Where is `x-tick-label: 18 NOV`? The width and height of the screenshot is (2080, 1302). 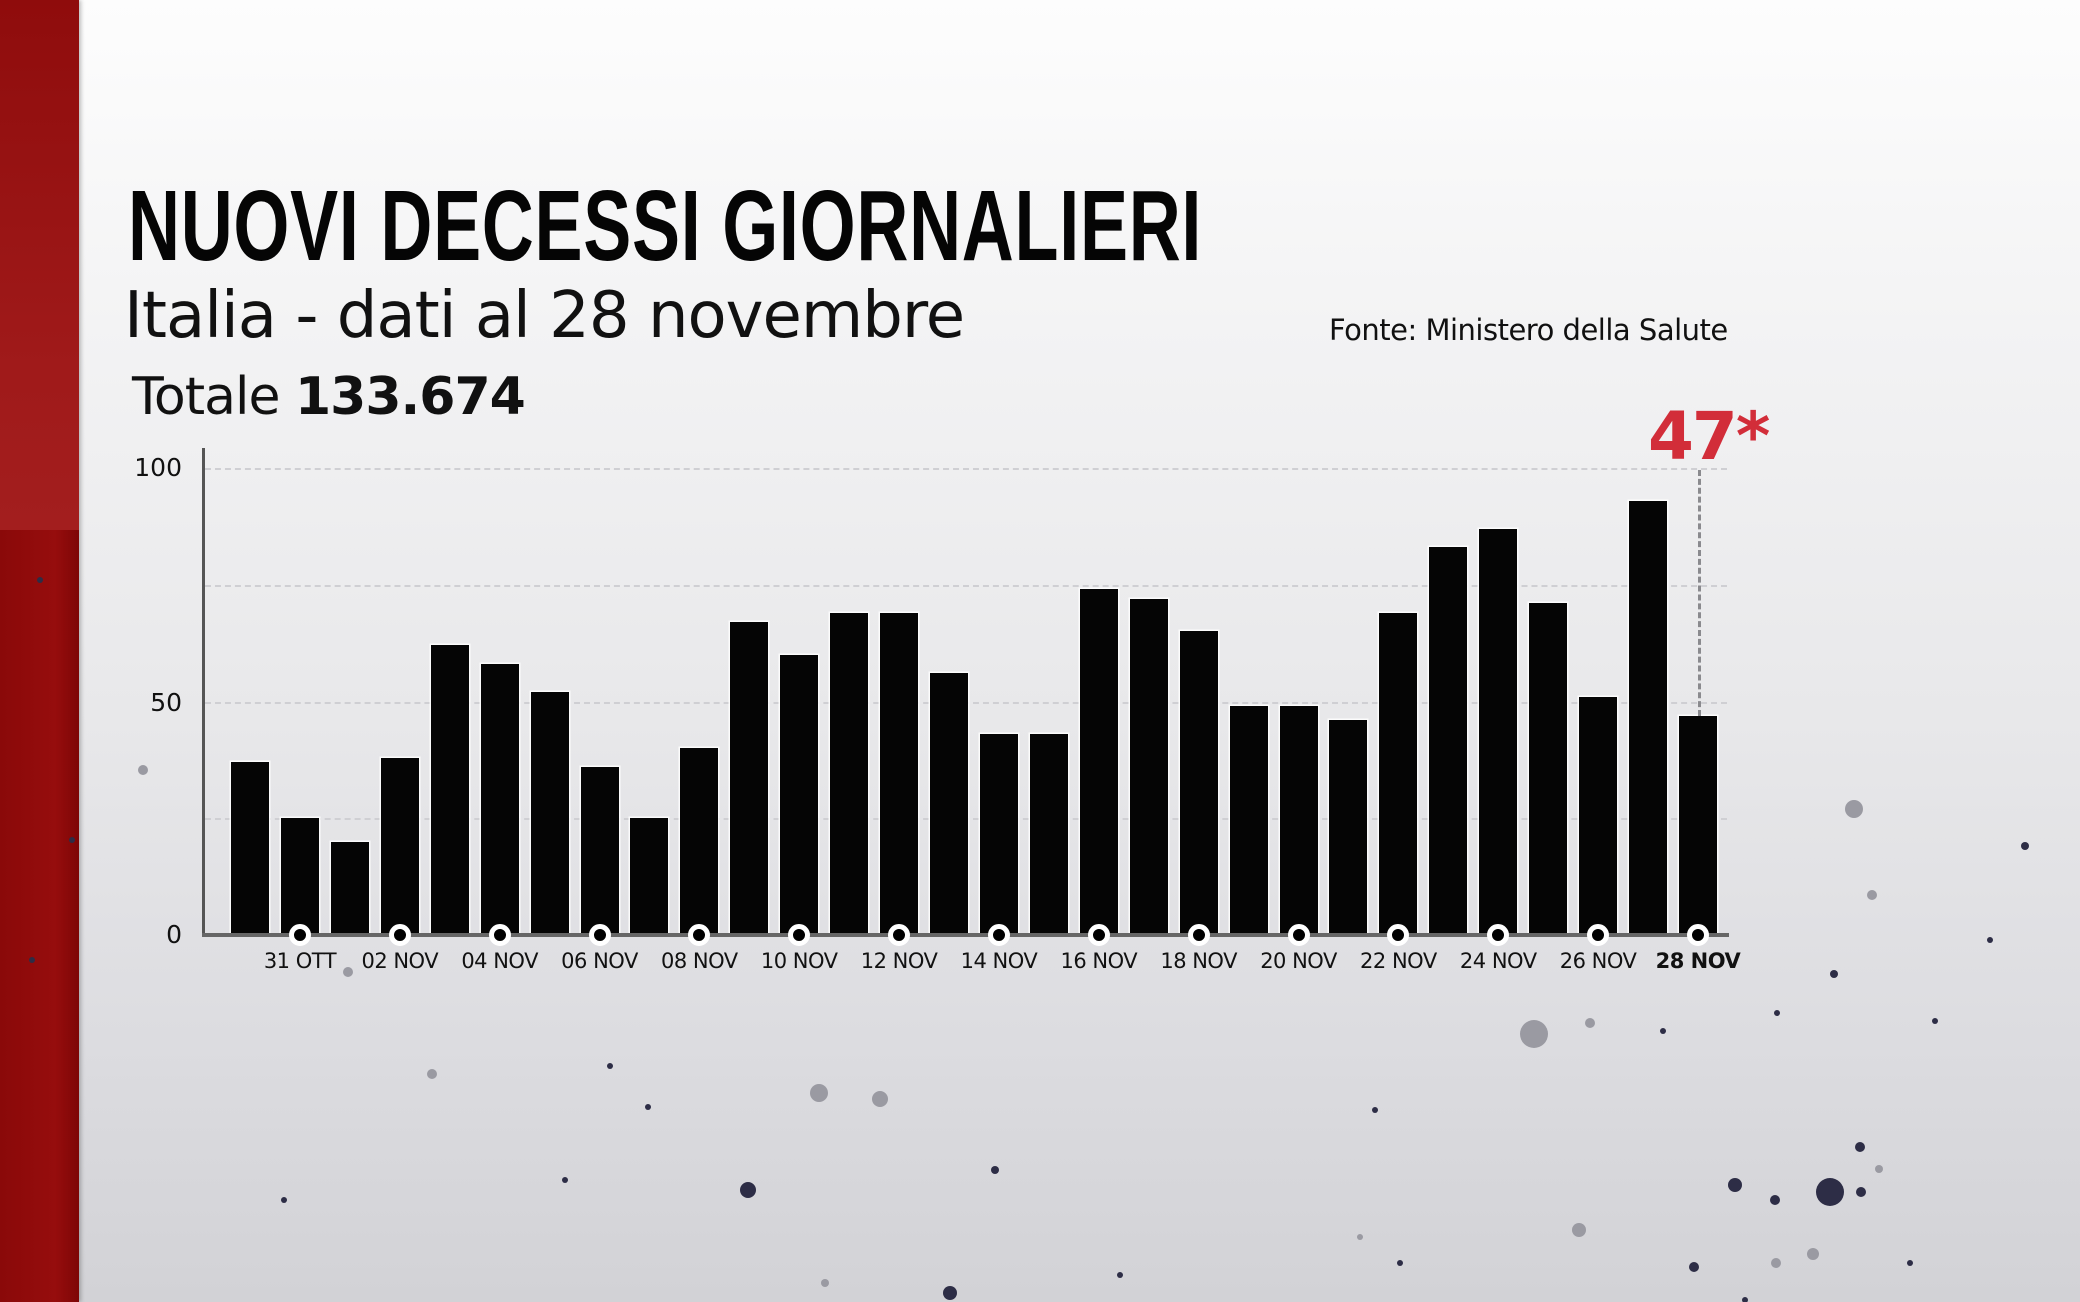
x-tick-label: 18 NOV is located at coordinates (1198, 961).